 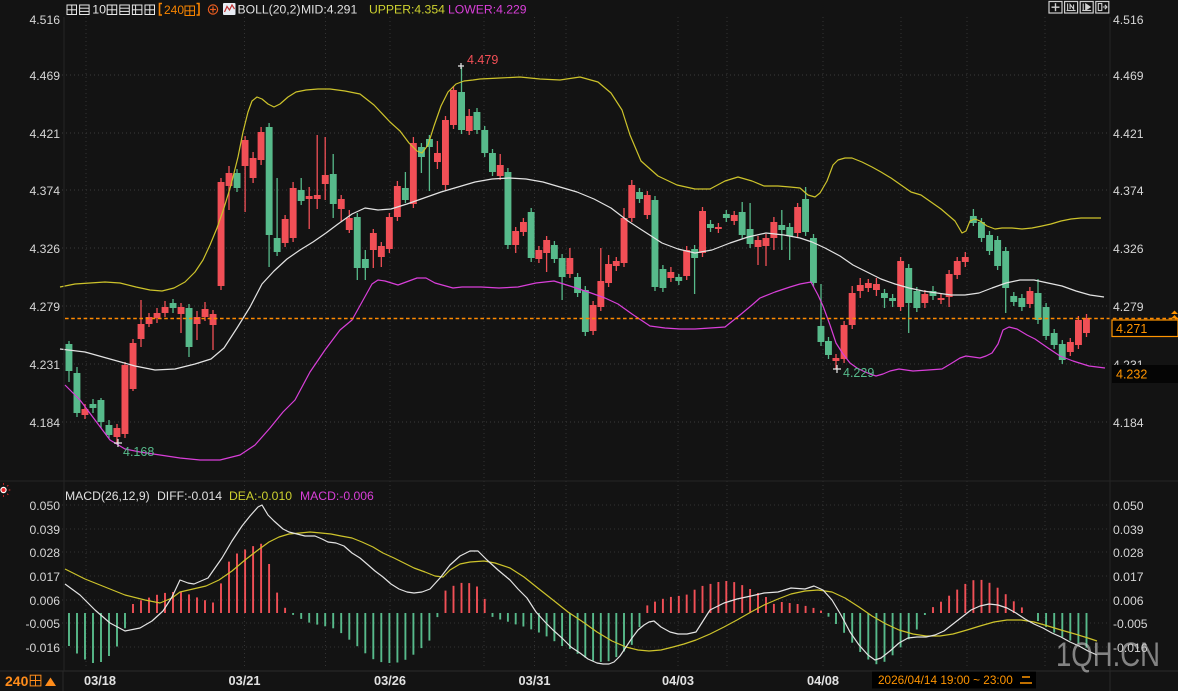 What do you see at coordinates (678, 680) in the screenshot?
I see `svg-text: 04/03` at bounding box center [678, 680].